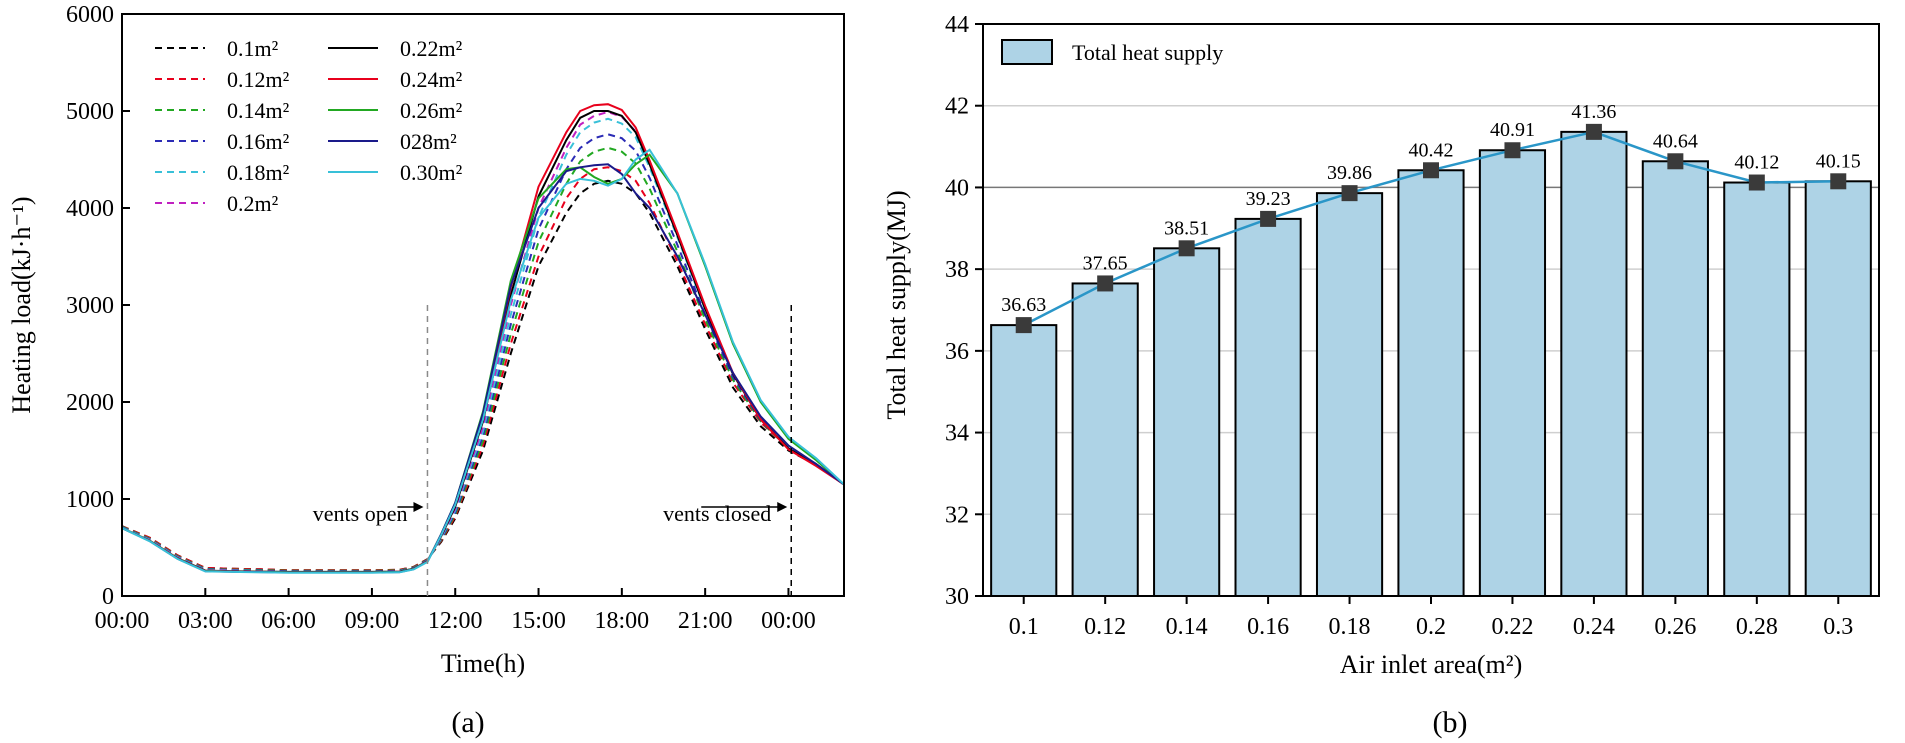  I want to click on data-label: 39.86, so click(1349, 173).